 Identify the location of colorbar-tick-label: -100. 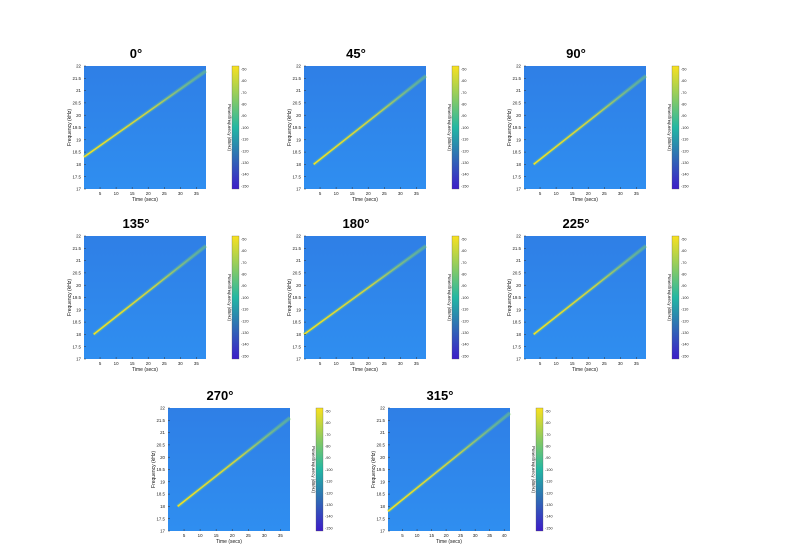
(685, 128).